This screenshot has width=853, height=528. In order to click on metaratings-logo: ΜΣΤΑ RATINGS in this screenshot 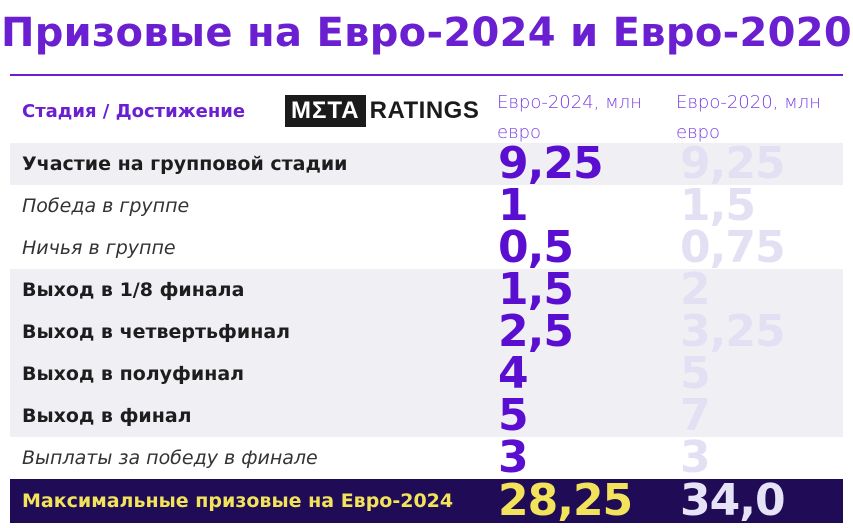, I will do `click(382, 111)`.